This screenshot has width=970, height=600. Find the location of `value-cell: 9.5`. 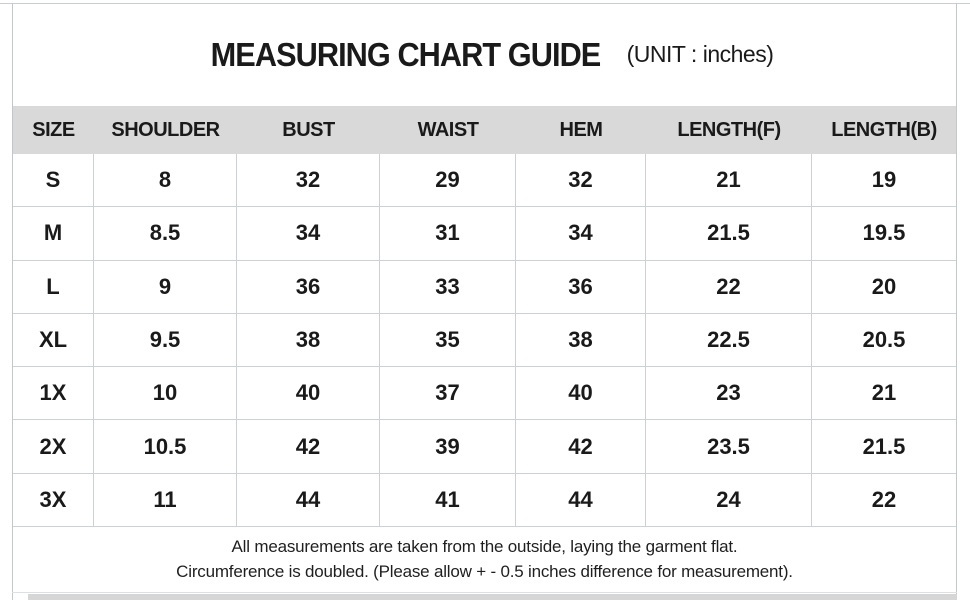

value-cell: 9.5 is located at coordinates (165, 340).